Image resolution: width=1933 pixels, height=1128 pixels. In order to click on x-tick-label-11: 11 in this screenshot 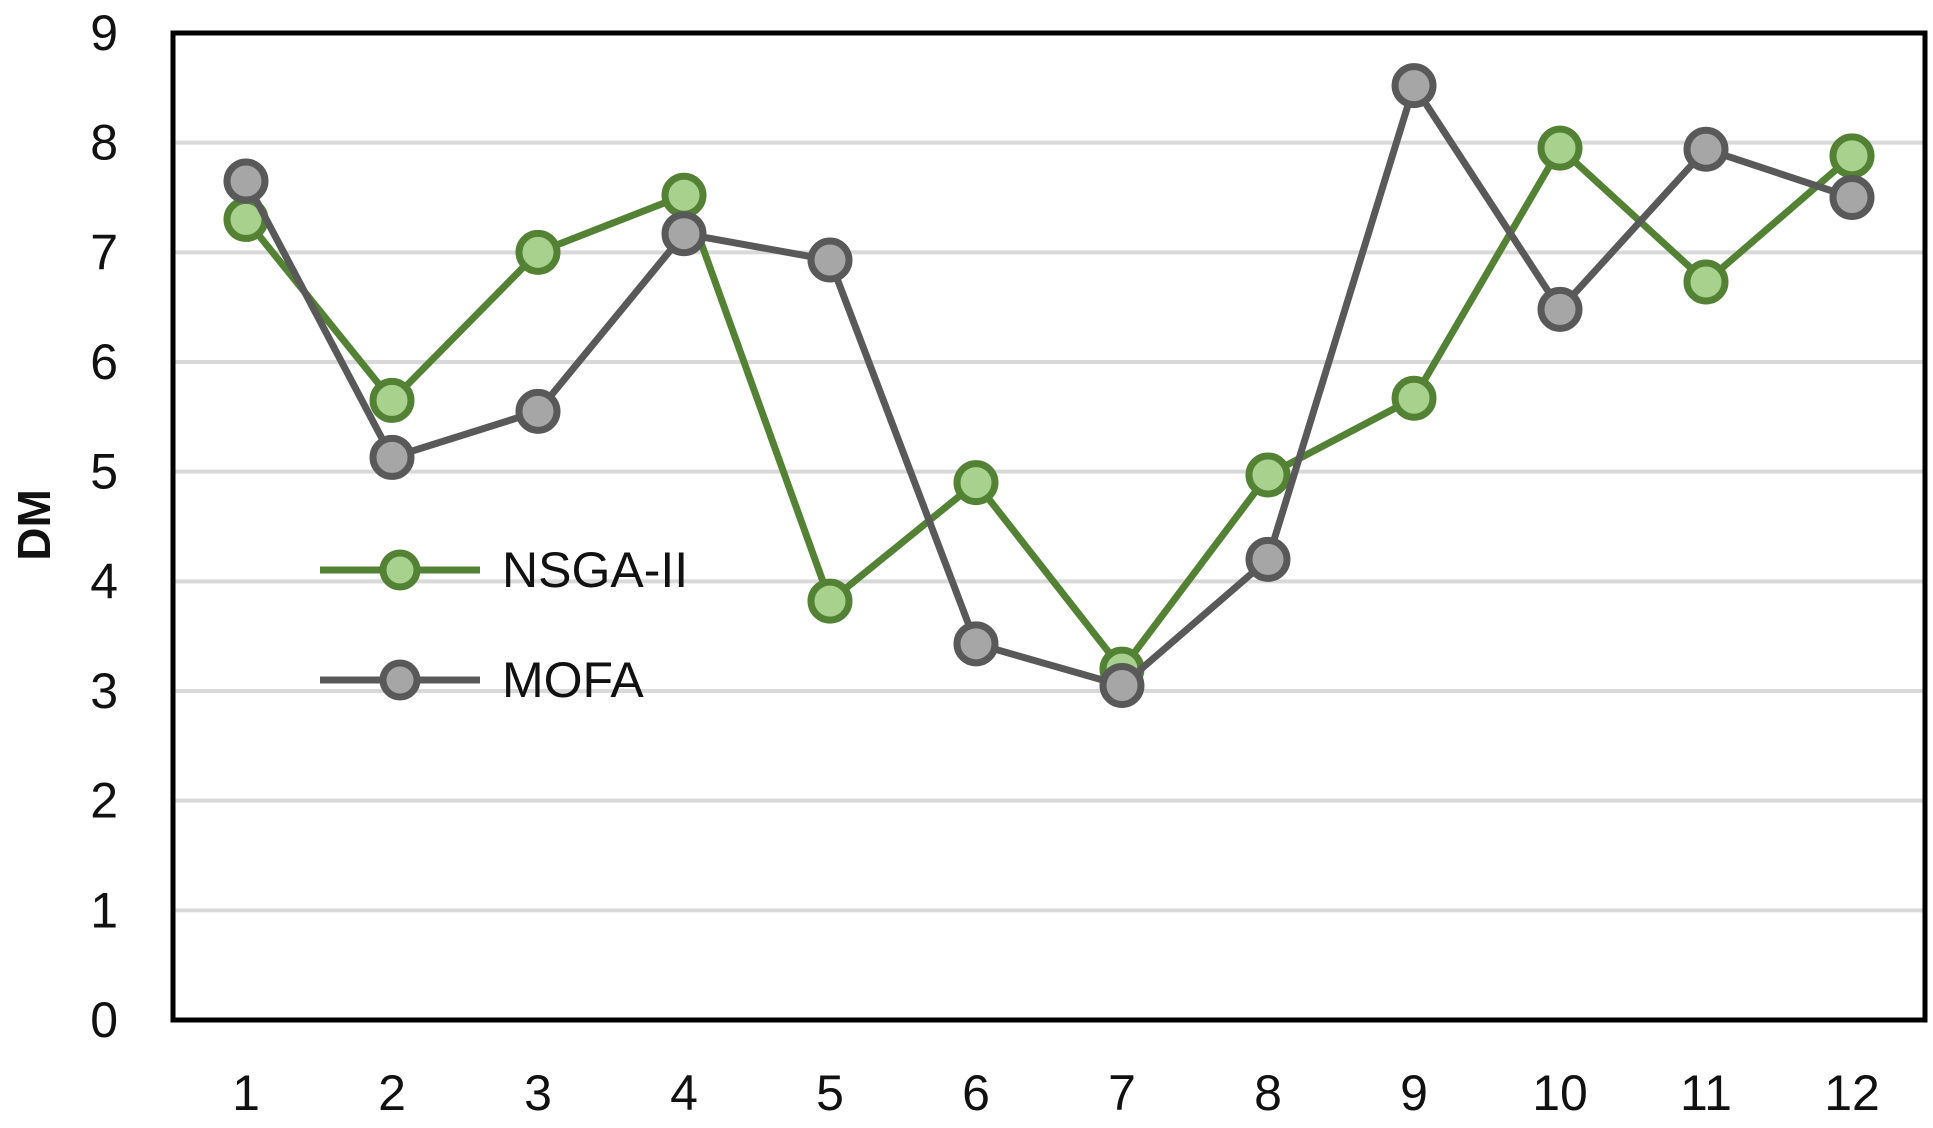, I will do `click(1706, 1093)`.